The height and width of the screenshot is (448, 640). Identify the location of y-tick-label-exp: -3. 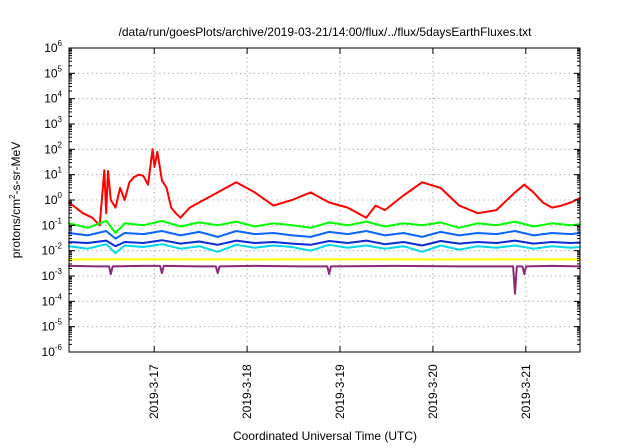
(59, 271).